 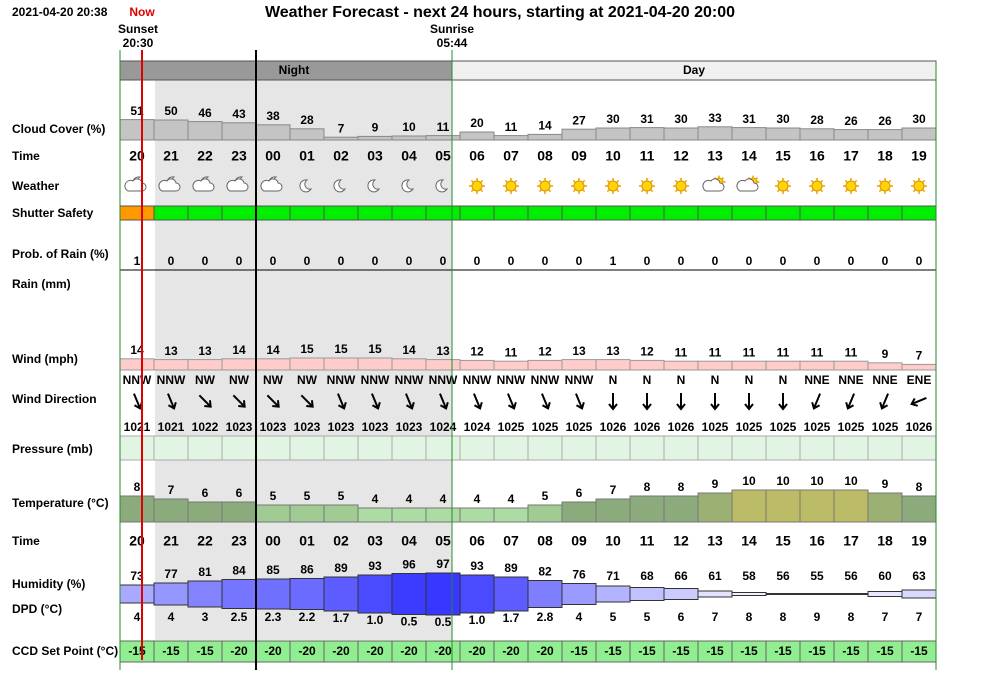 What do you see at coordinates (647, 352) in the screenshot?
I see `value-label: 12` at bounding box center [647, 352].